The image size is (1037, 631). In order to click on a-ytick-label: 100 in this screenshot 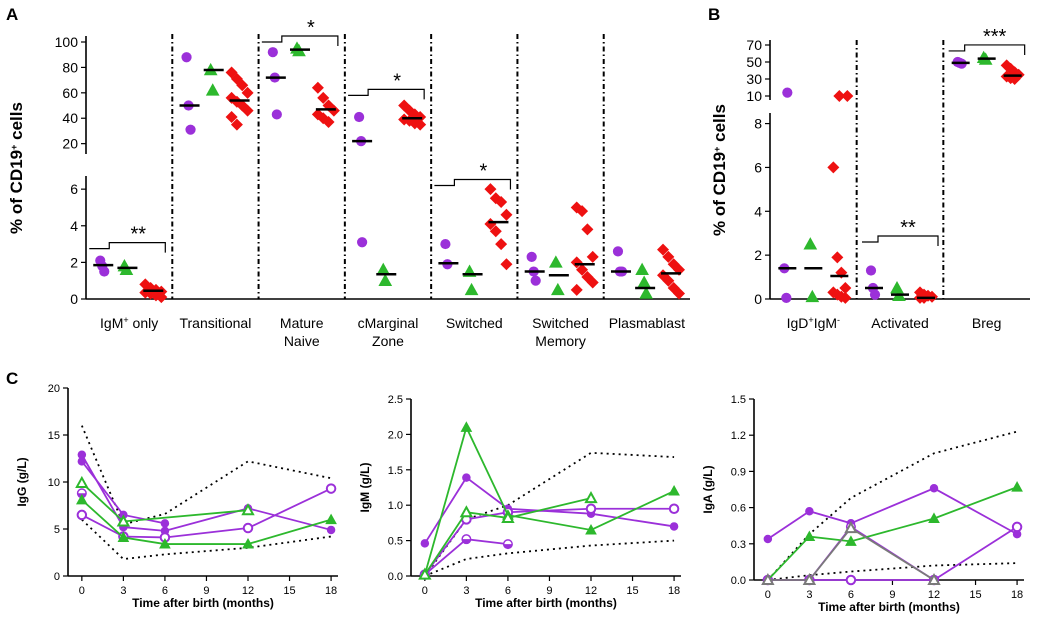, I will do `click(67, 42)`.